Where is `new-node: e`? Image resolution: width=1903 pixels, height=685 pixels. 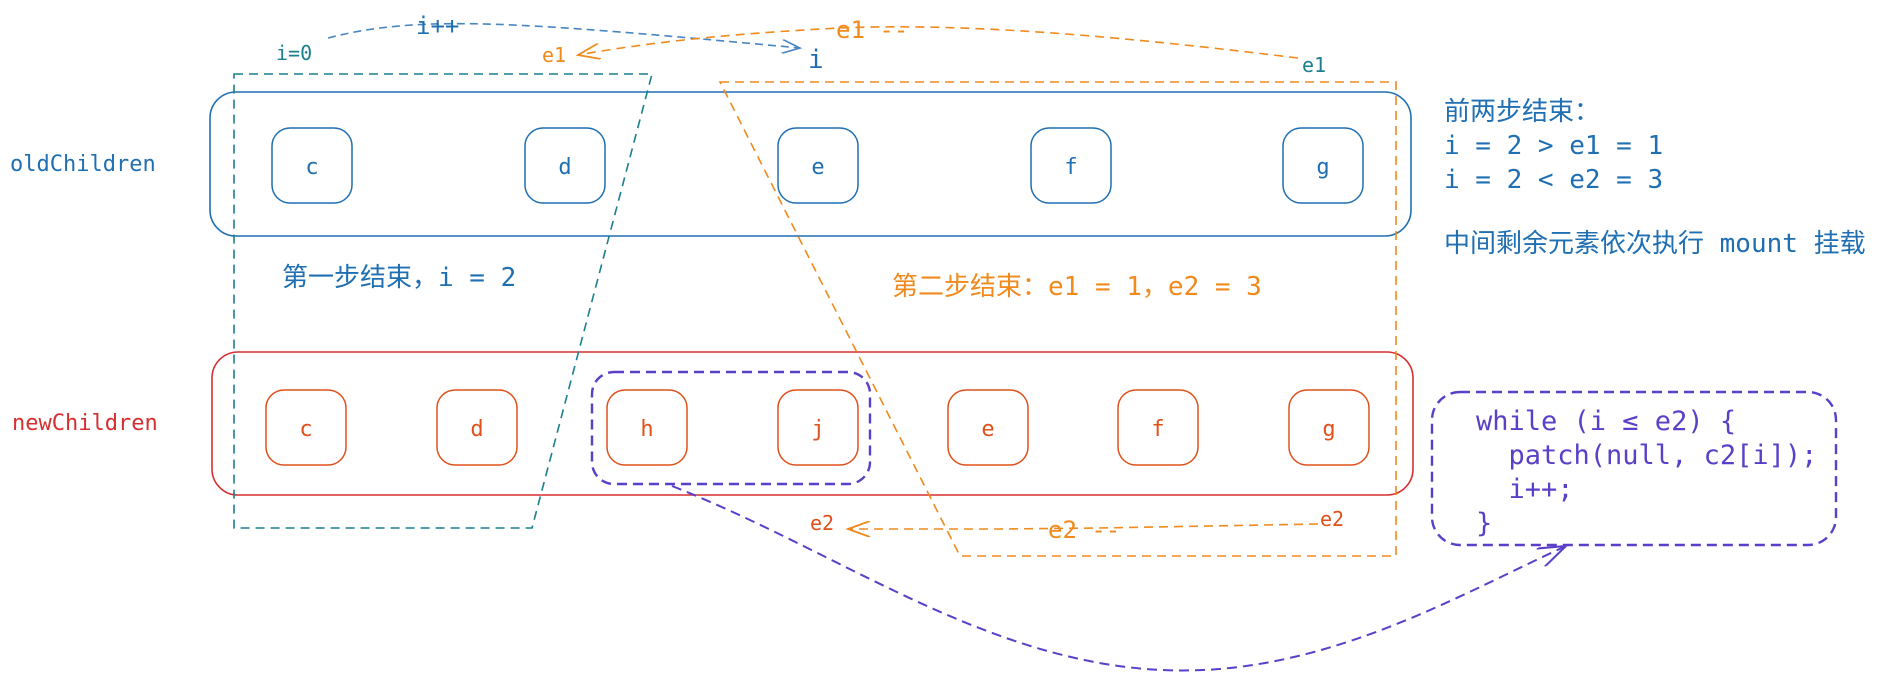
new-node: e is located at coordinates (988, 427).